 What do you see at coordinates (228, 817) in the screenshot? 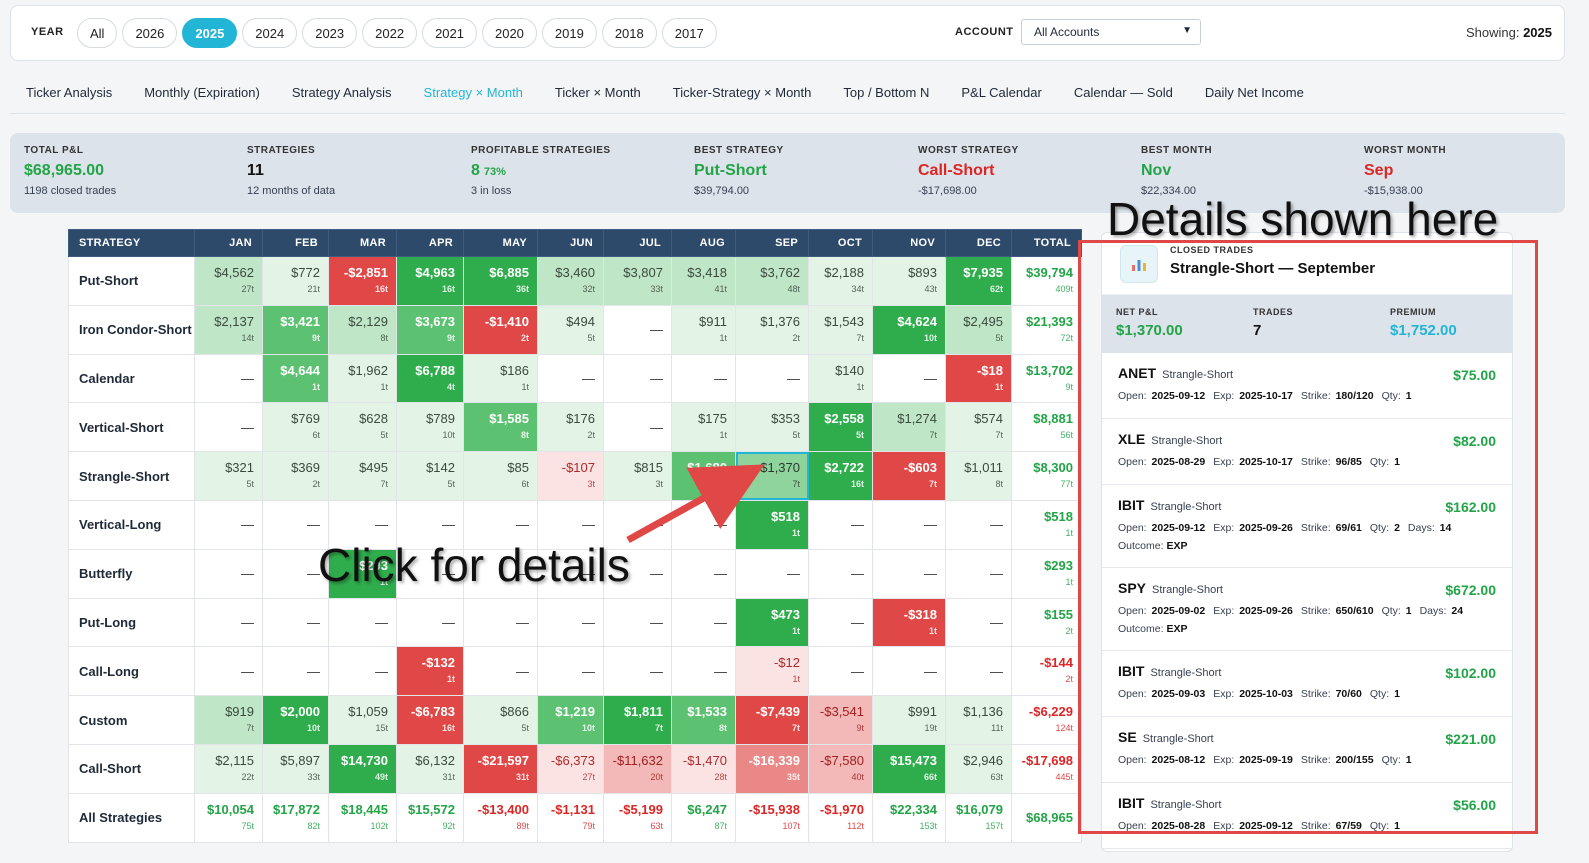
I see `table-cell: $10,054 75t` at bounding box center [228, 817].